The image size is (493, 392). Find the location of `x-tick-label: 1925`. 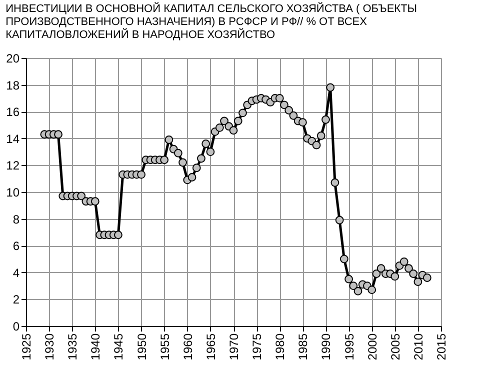

x-tick-label: 1925 is located at coordinates (27, 346).